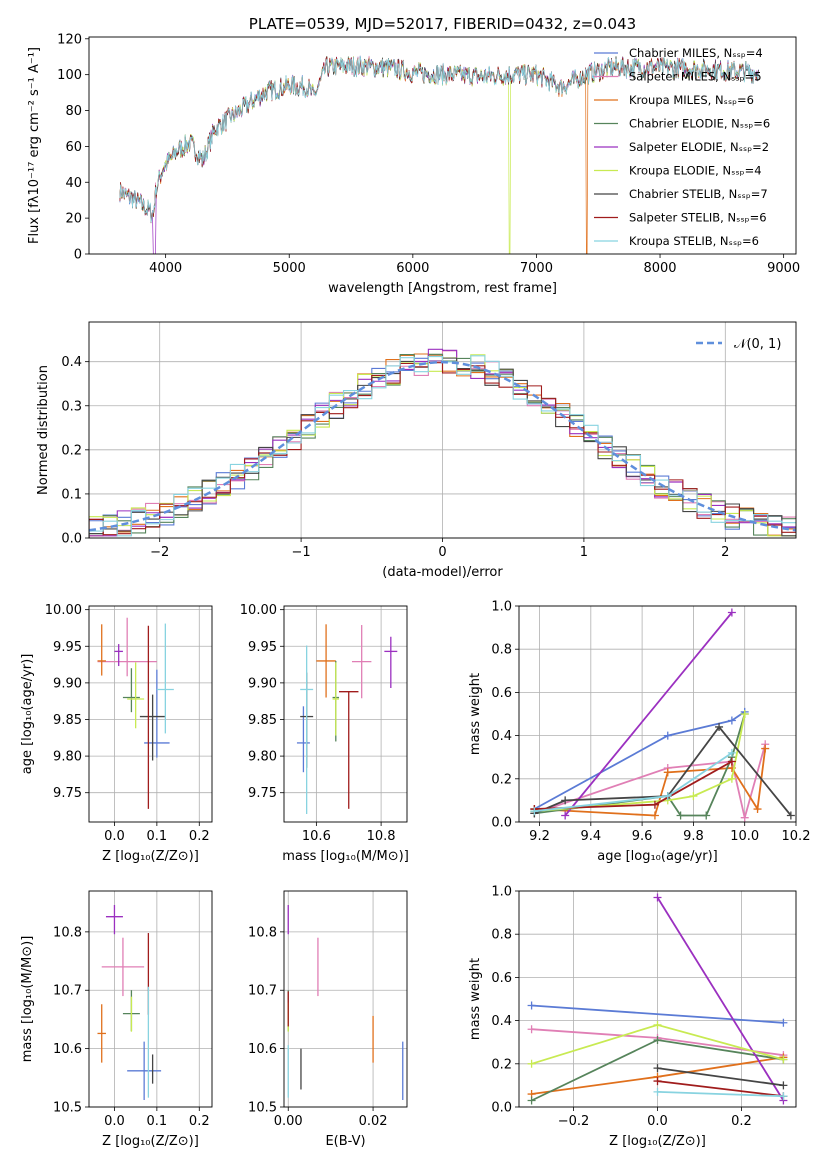 This screenshot has width=819, height=1174. What do you see at coordinates (696, 53) in the screenshot?
I see `legend-entry: Chabrier MILES, Nₛₛₚ=4` at bounding box center [696, 53].